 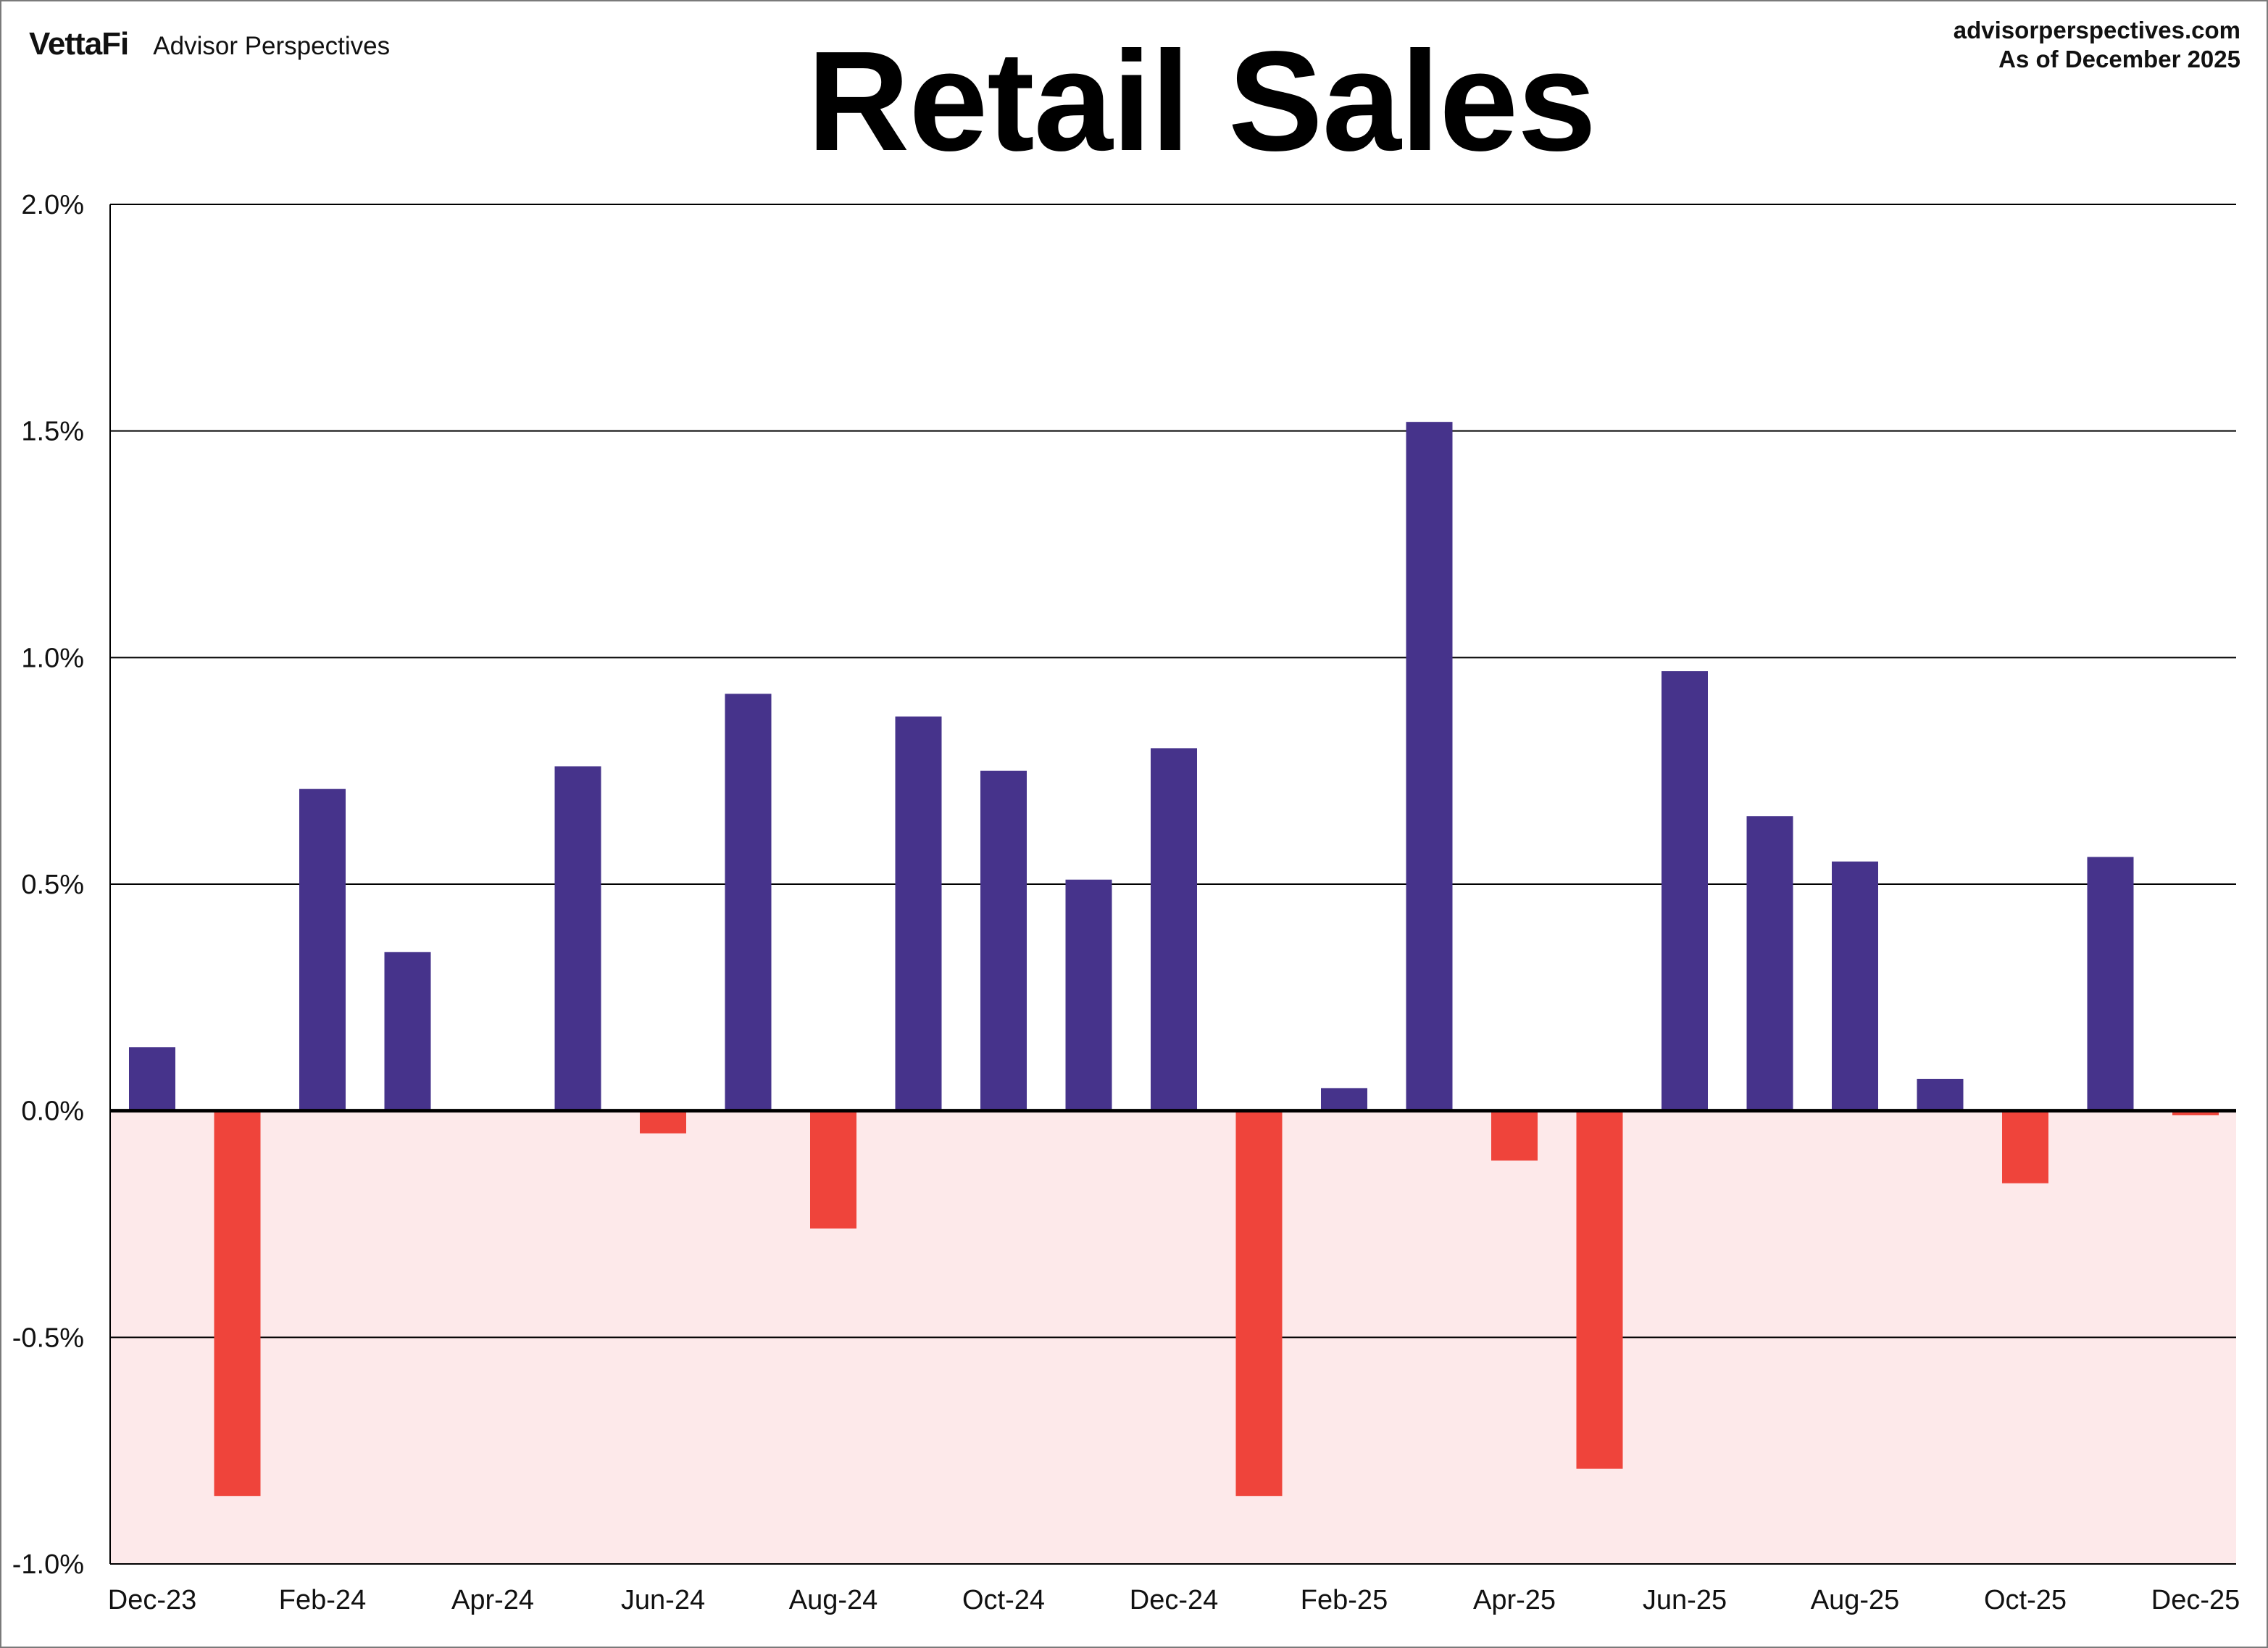 What do you see at coordinates (53, 1111) in the screenshot?
I see `y-tick-label: 0.0%` at bounding box center [53, 1111].